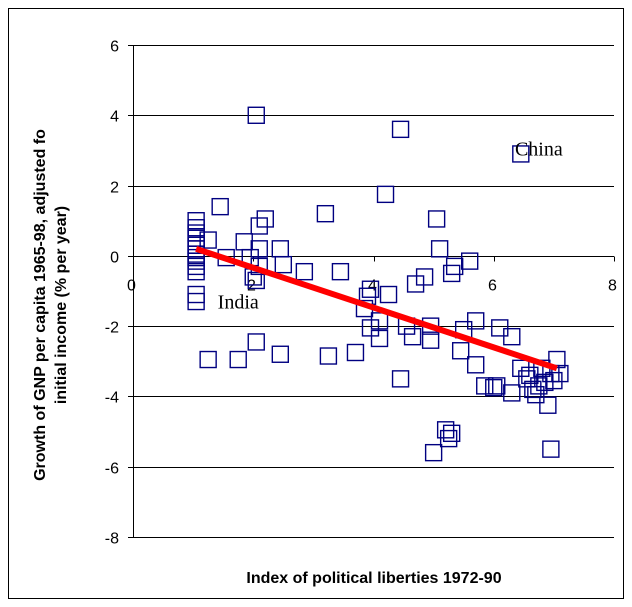  What do you see at coordinates (114, 258) in the screenshot?
I see `y-tick-label: 0` at bounding box center [114, 258].